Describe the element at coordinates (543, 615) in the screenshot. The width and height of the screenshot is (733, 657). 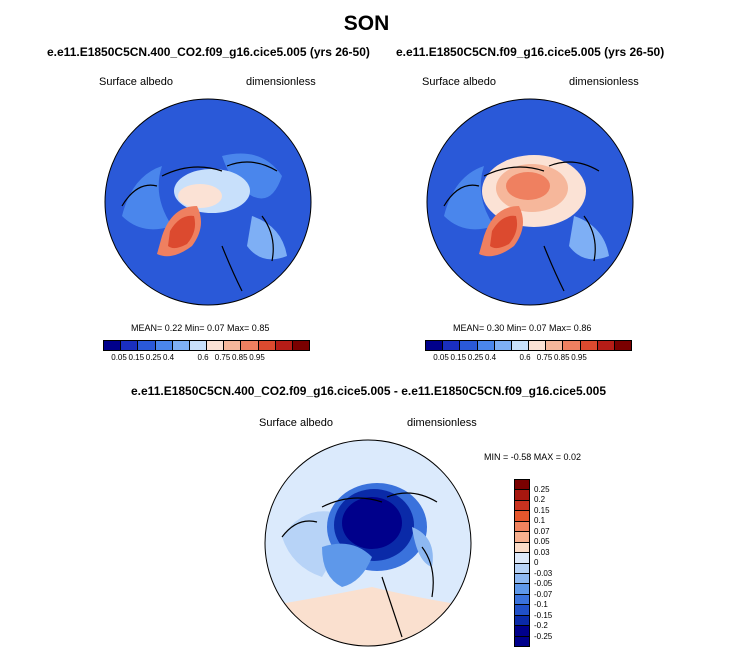
I see `colorbar-tick-label: -0.15` at that location.